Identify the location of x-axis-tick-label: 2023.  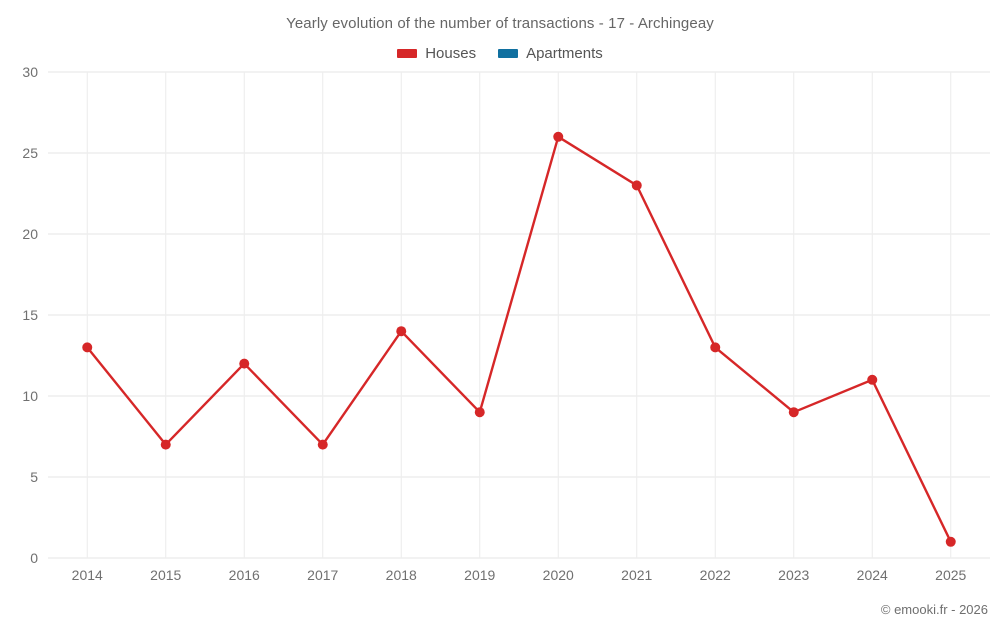
(793, 575).